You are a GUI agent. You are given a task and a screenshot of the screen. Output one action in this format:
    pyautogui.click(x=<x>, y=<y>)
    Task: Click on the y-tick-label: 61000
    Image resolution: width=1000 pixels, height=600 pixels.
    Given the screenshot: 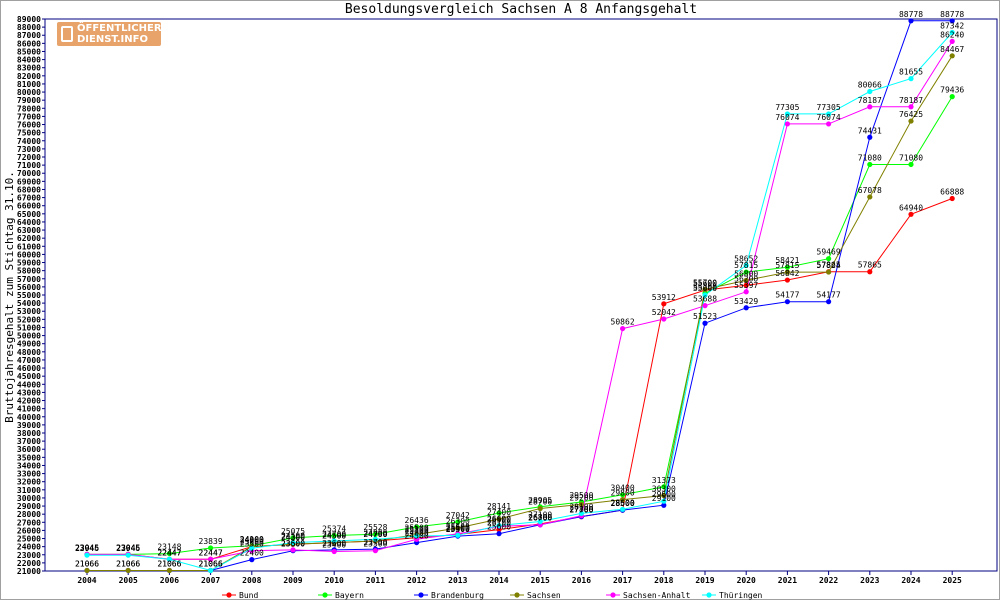 What is the action you would take?
    pyautogui.click(x=29, y=246)
    